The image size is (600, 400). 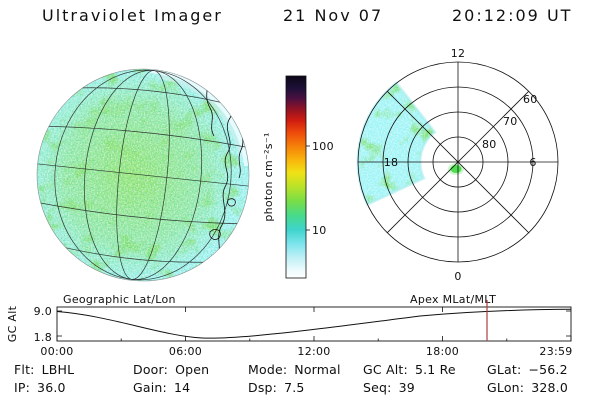 I want to click on status-gcalt-label: GC Alt:, so click(x=385, y=369).